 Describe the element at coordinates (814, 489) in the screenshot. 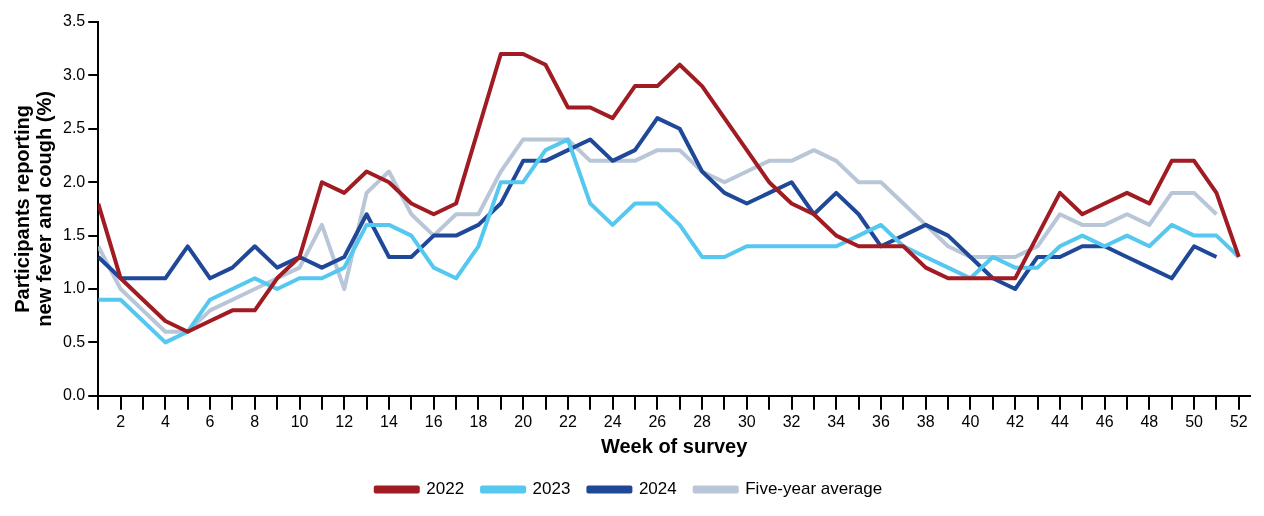

I see `legend-label: Five-year average` at that location.